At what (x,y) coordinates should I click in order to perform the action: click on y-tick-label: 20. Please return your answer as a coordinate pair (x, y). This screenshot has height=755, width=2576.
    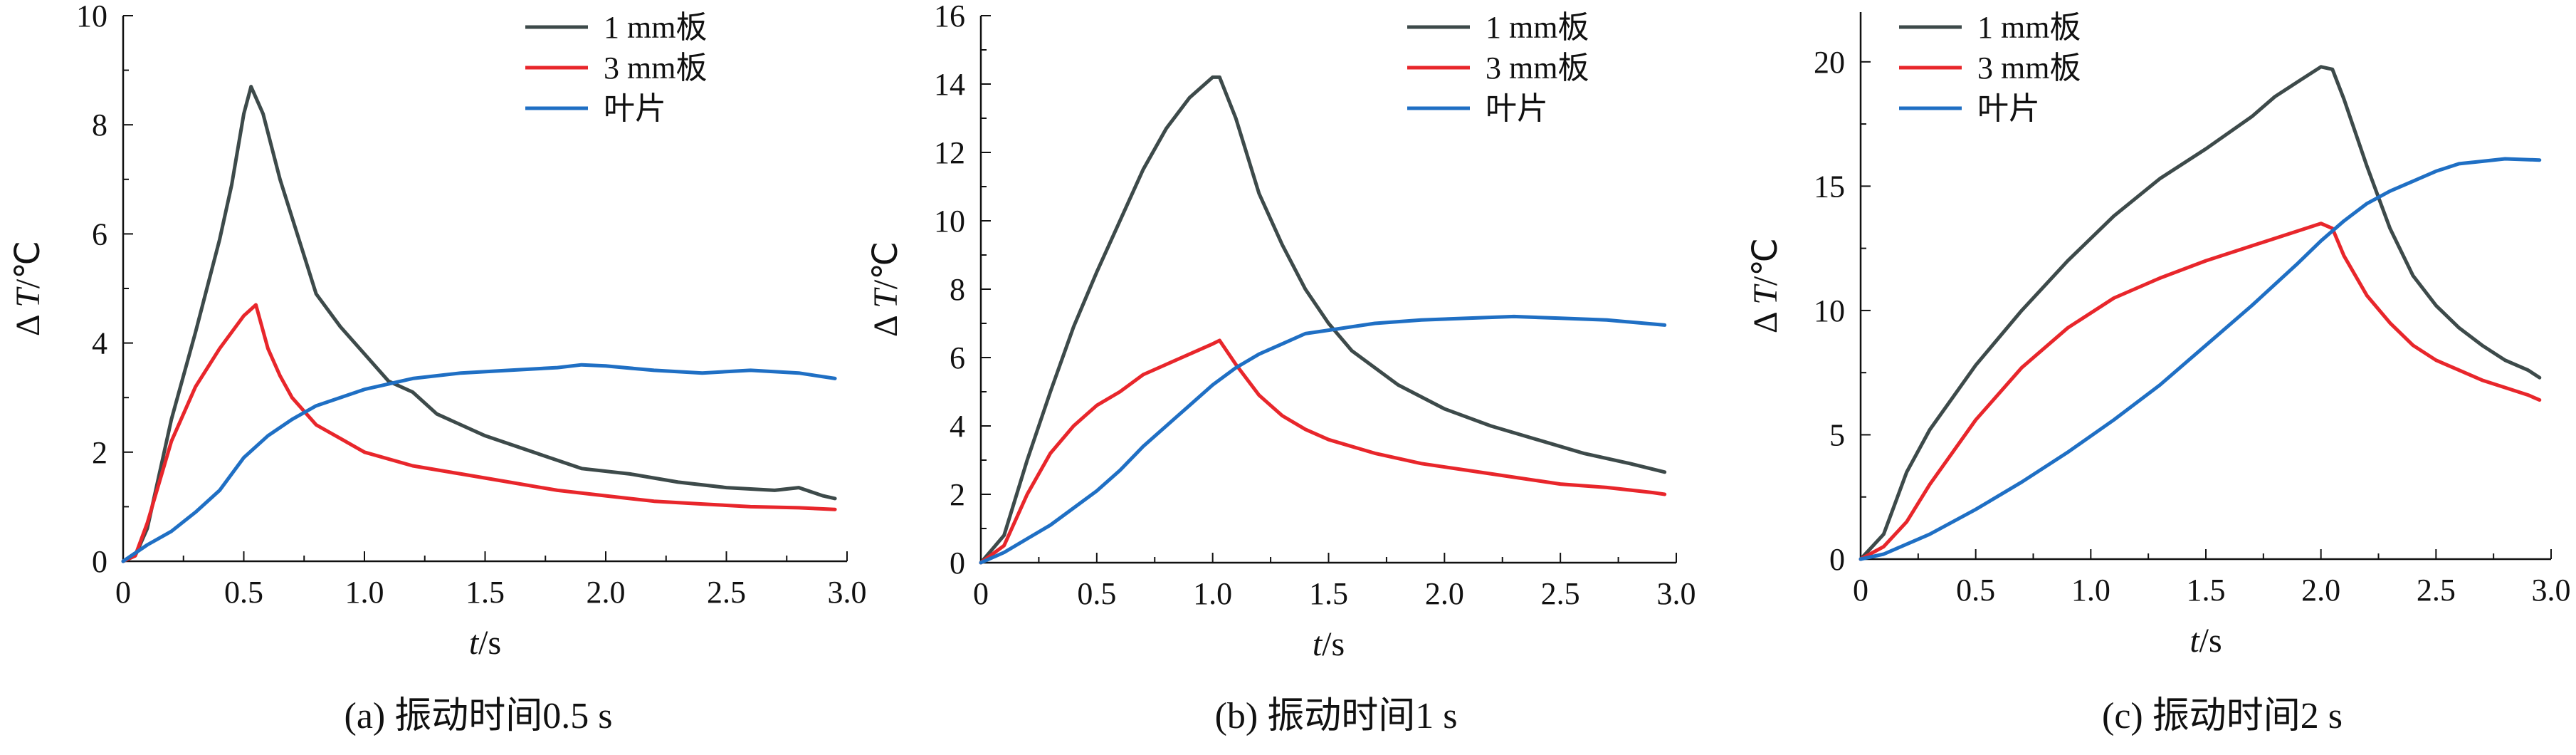
    Looking at the image, I should click on (1830, 63).